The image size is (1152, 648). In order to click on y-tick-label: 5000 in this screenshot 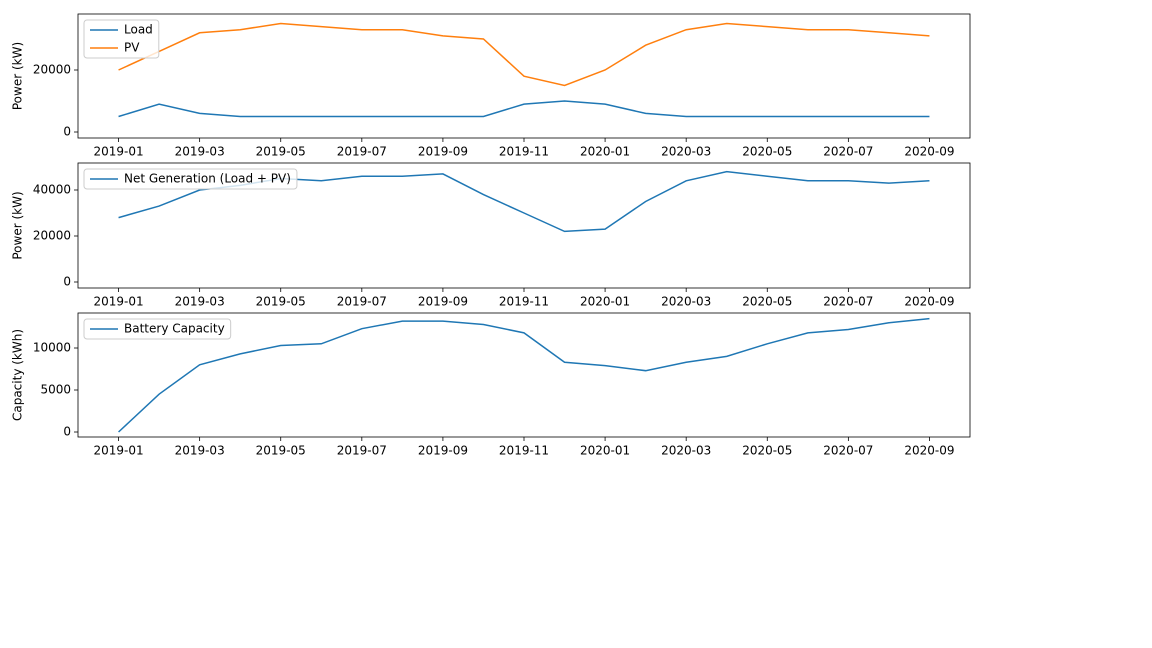, I will do `click(55, 390)`.